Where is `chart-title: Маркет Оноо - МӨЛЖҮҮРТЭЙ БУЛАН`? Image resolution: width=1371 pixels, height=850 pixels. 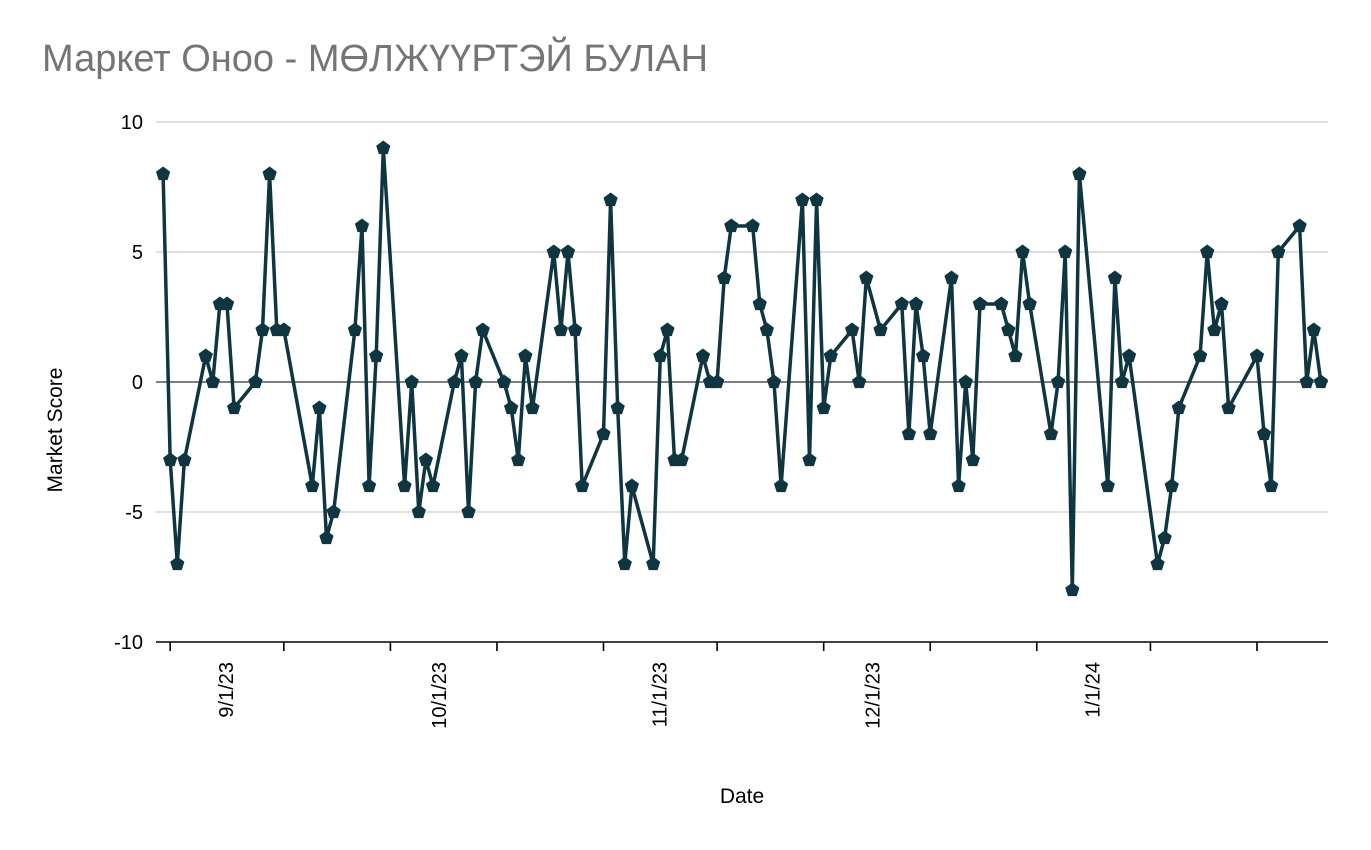
chart-title: Маркет Оноо - МӨЛЖҮҮРТЭЙ БУЛАН is located at coordinates (375, 59).